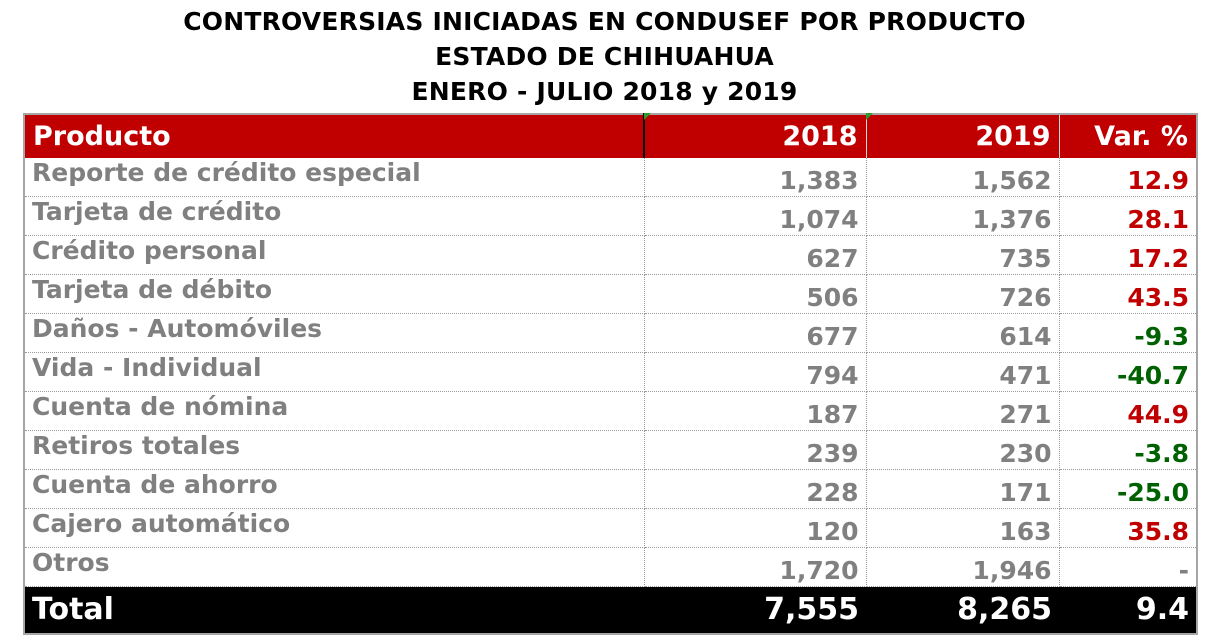  Describe the element at coordinates (334, 489) in the screenshot. I see `cell-producto: Cuenta de ahorro` at that location.